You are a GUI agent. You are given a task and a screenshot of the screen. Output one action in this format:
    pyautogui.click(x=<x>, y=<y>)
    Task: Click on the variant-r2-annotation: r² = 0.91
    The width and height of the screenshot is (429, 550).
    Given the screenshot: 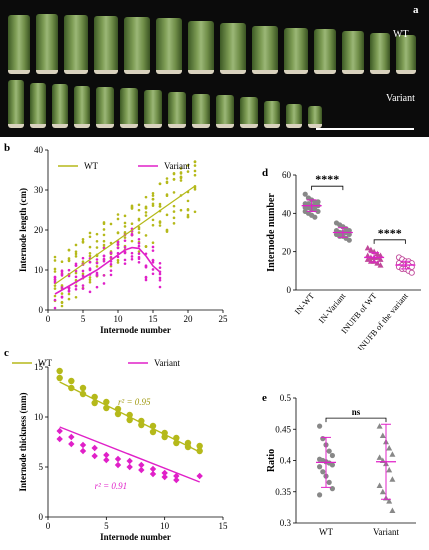 What is the action you would take?
    pyautogui.click(x=111, y=486)
    